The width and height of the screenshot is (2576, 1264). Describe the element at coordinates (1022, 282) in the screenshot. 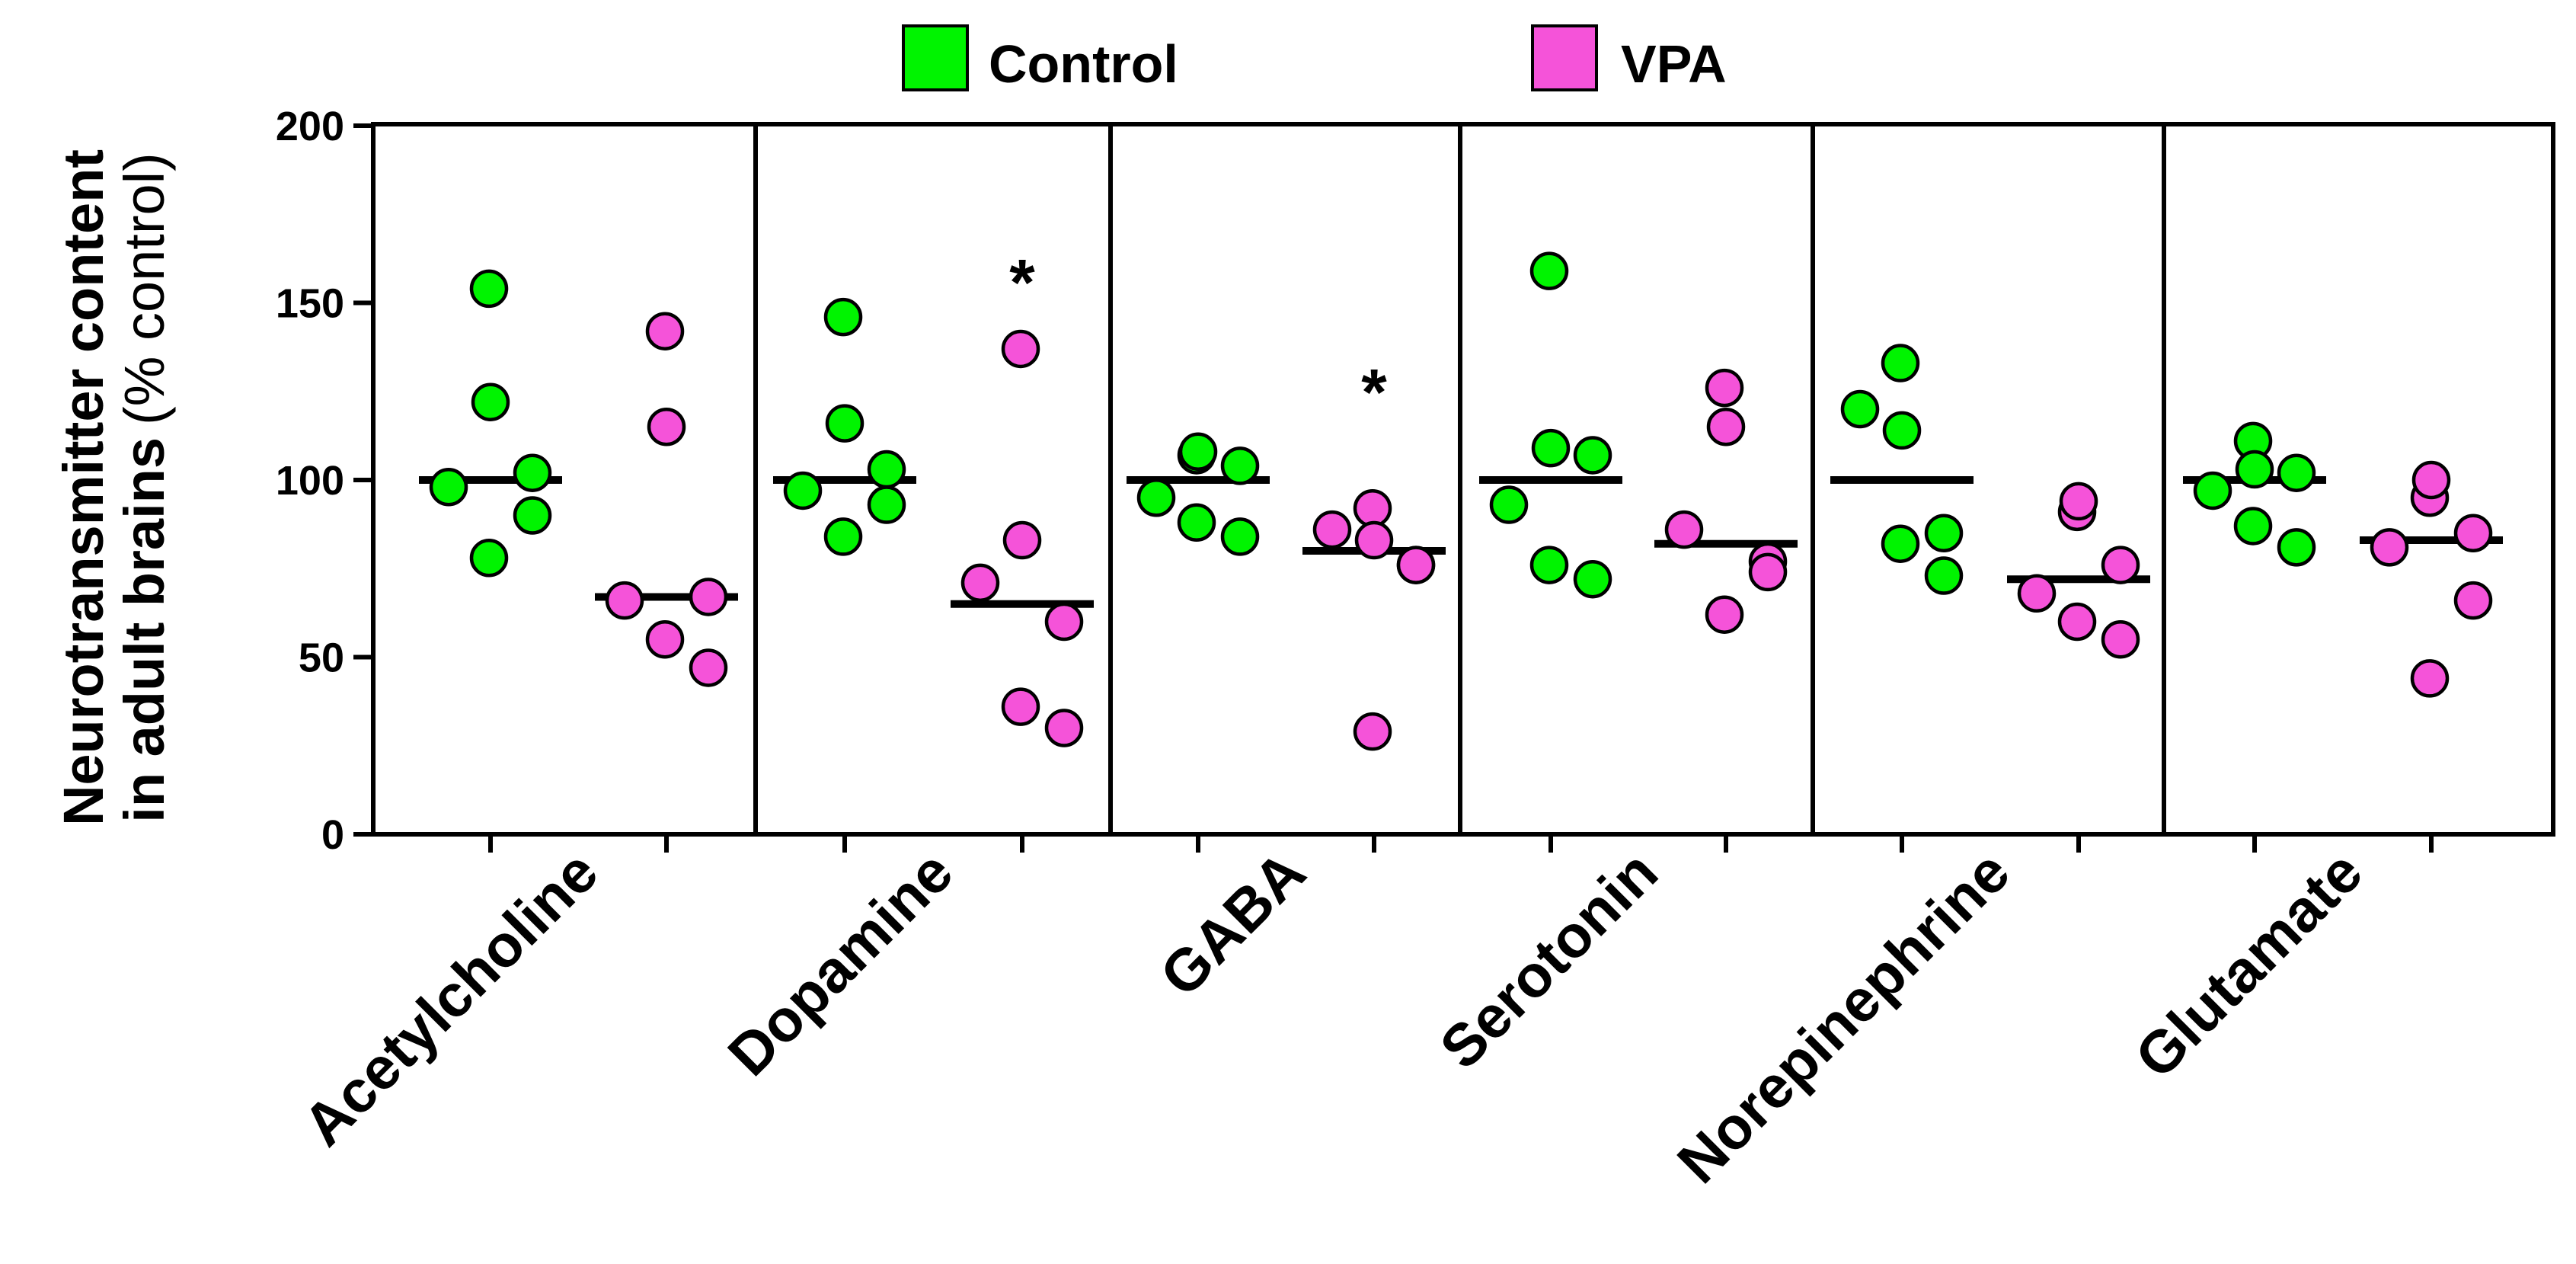

I see `significance-star-dopamine: *` at that location.